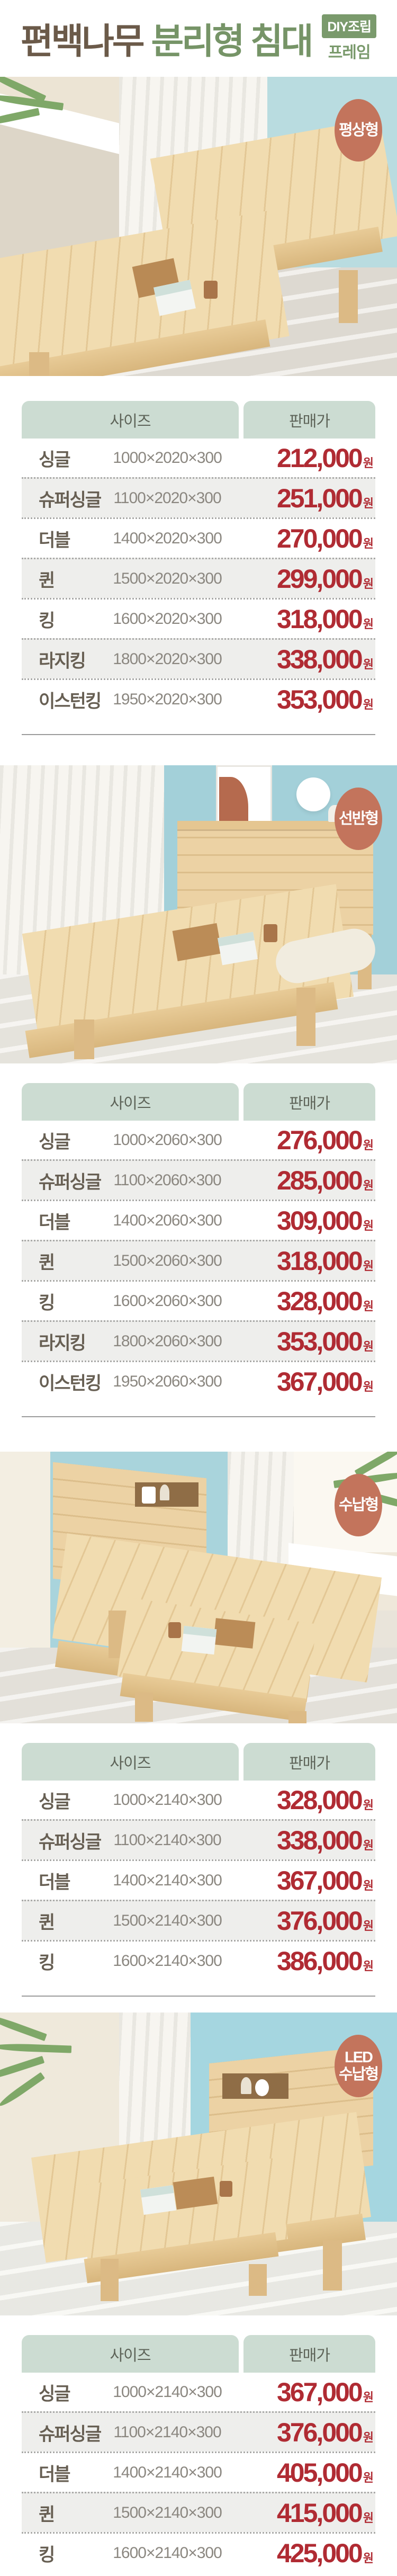  Describe the element at coordinates (275, 825) in the screenshot. I see `headboard-top-rail` at that location.